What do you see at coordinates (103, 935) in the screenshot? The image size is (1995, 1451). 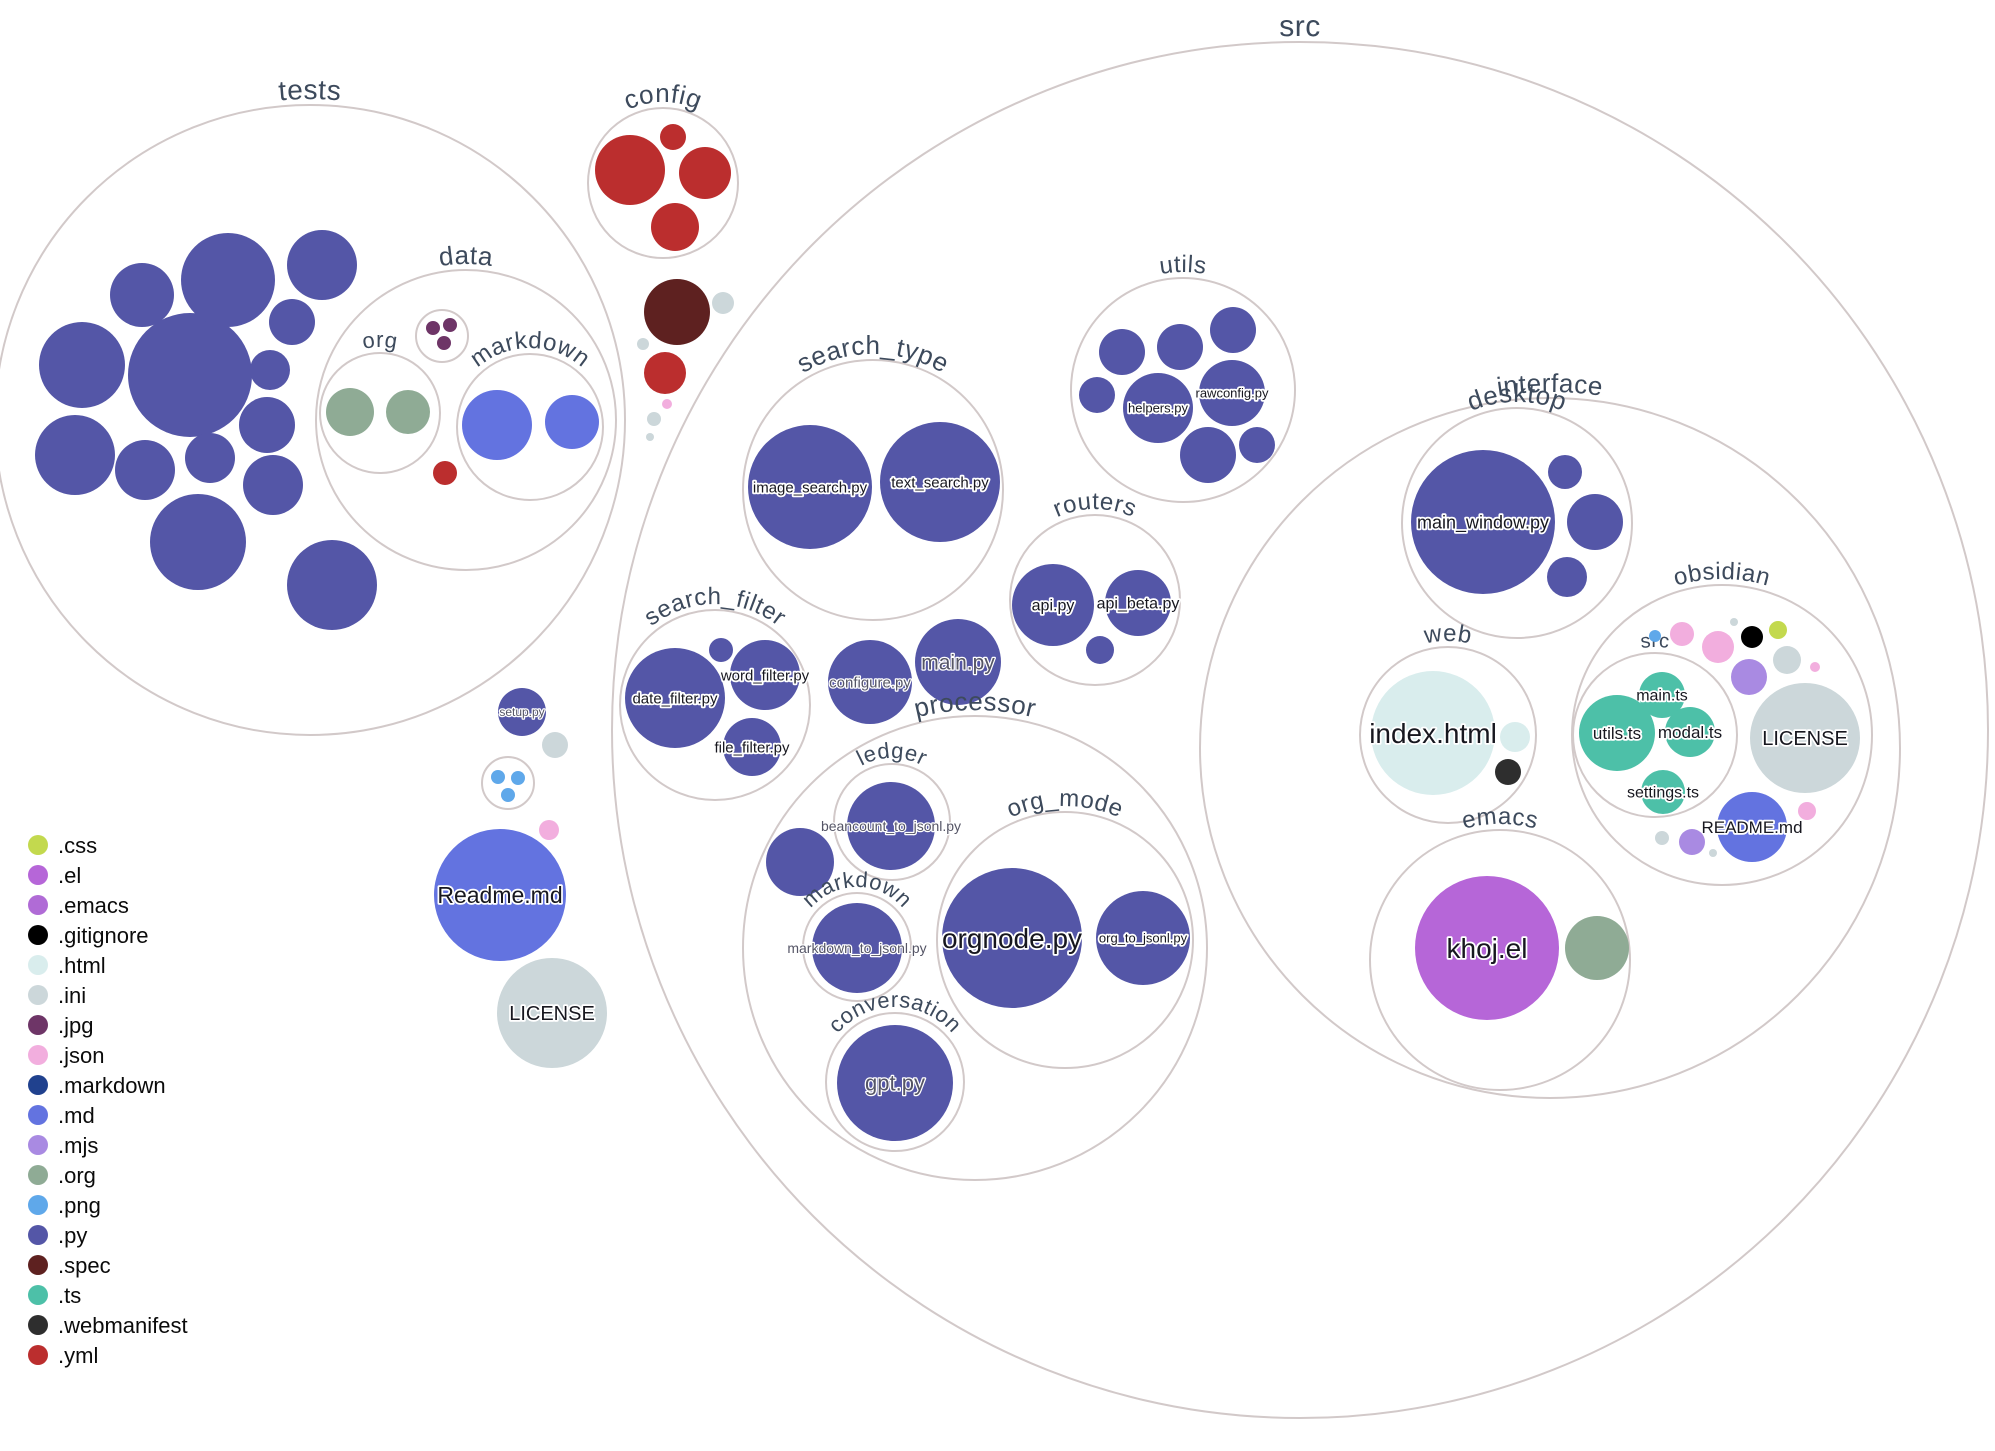 I see `legend-label-gitignore: .gitignore` at bounding box center [103, 935].